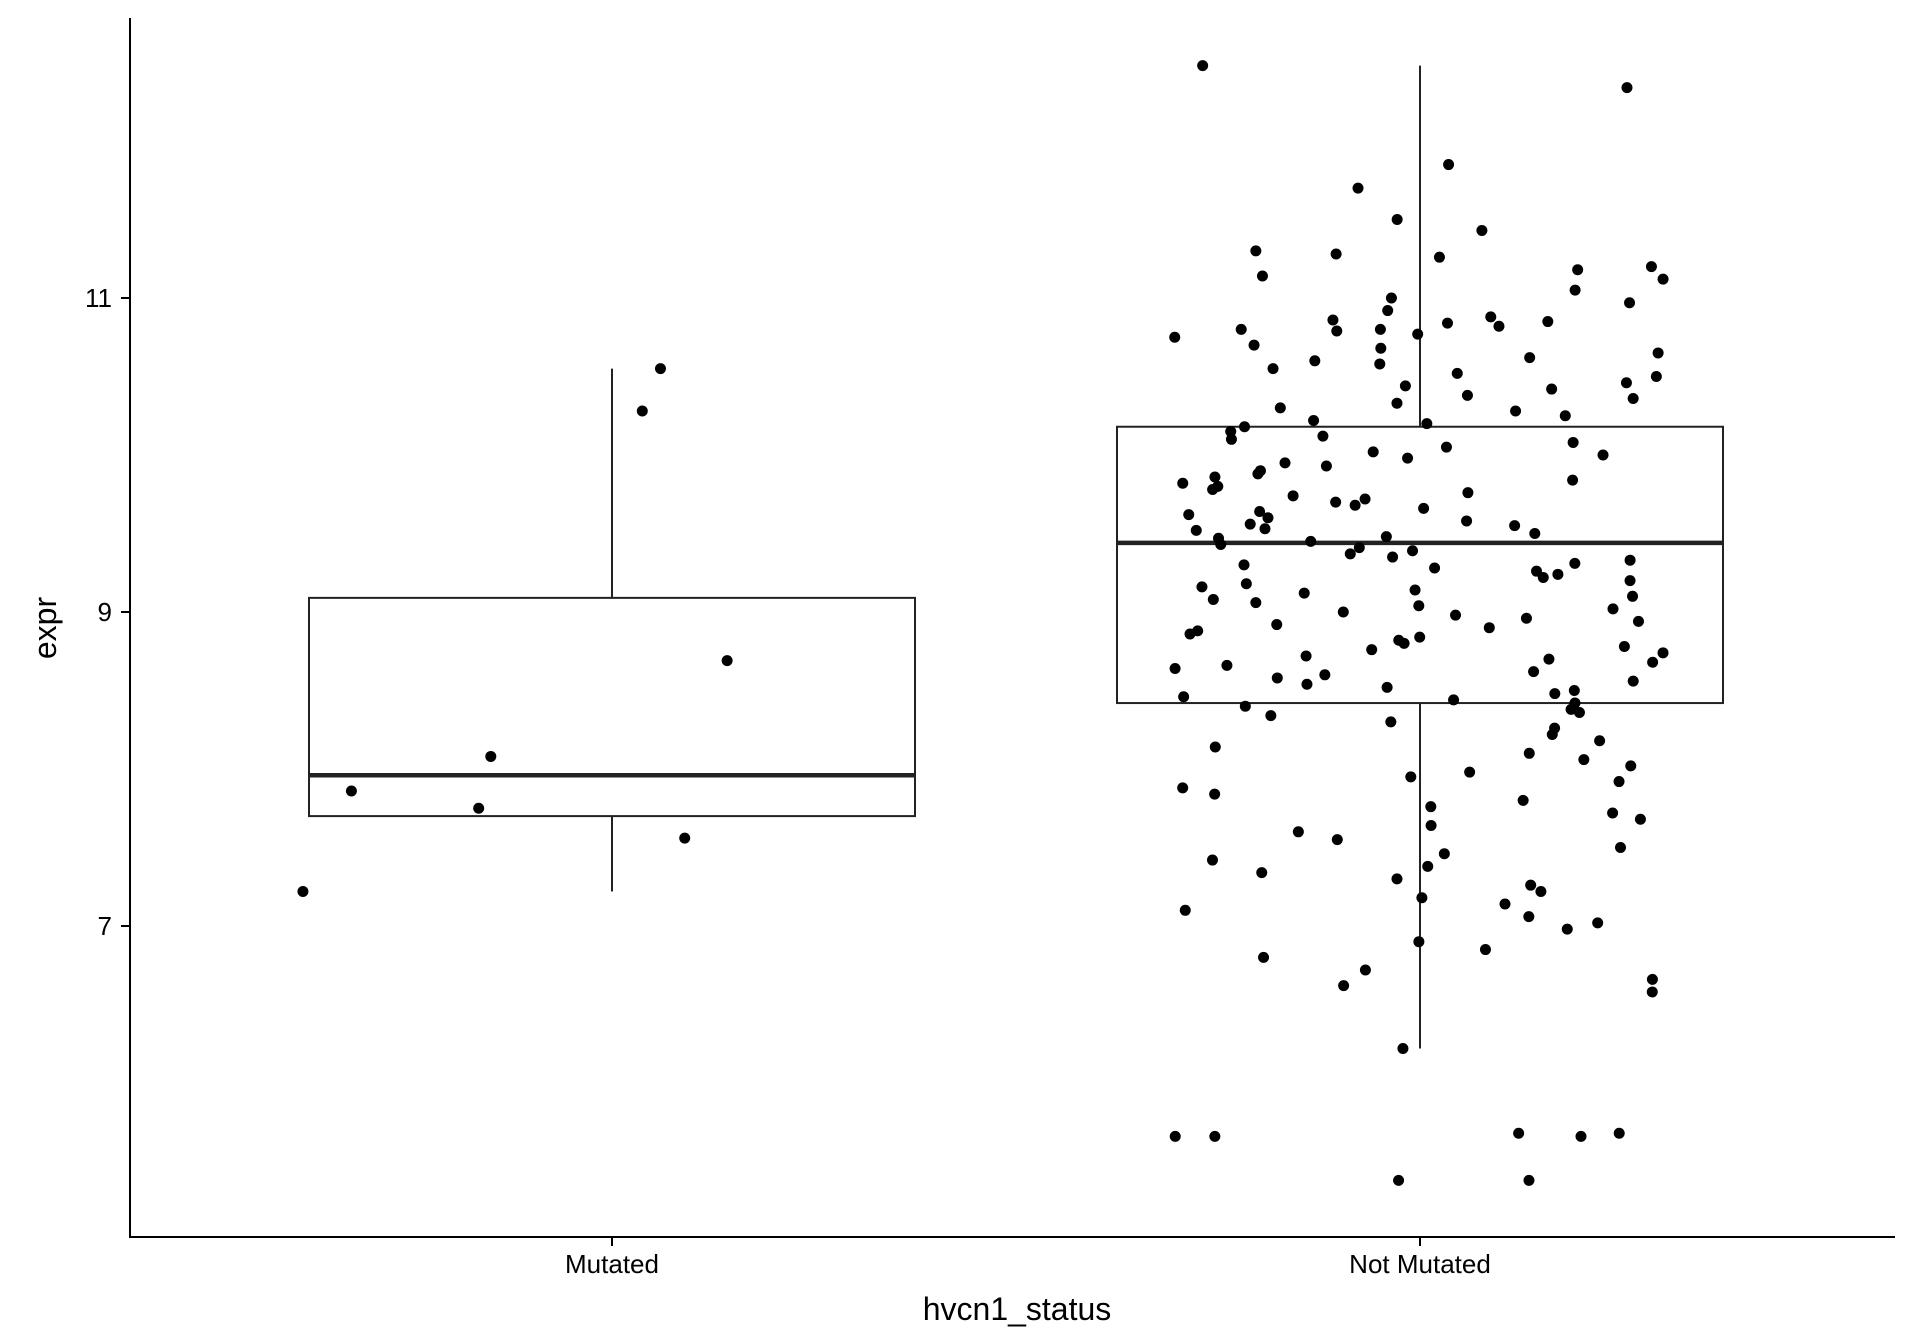 This screenshot has height=1344, width=1920. What do you see at coordinates (612, 1264) in the screenshot?
I see `x-tick-label: Mutated` at bounding box center [612, 1264].